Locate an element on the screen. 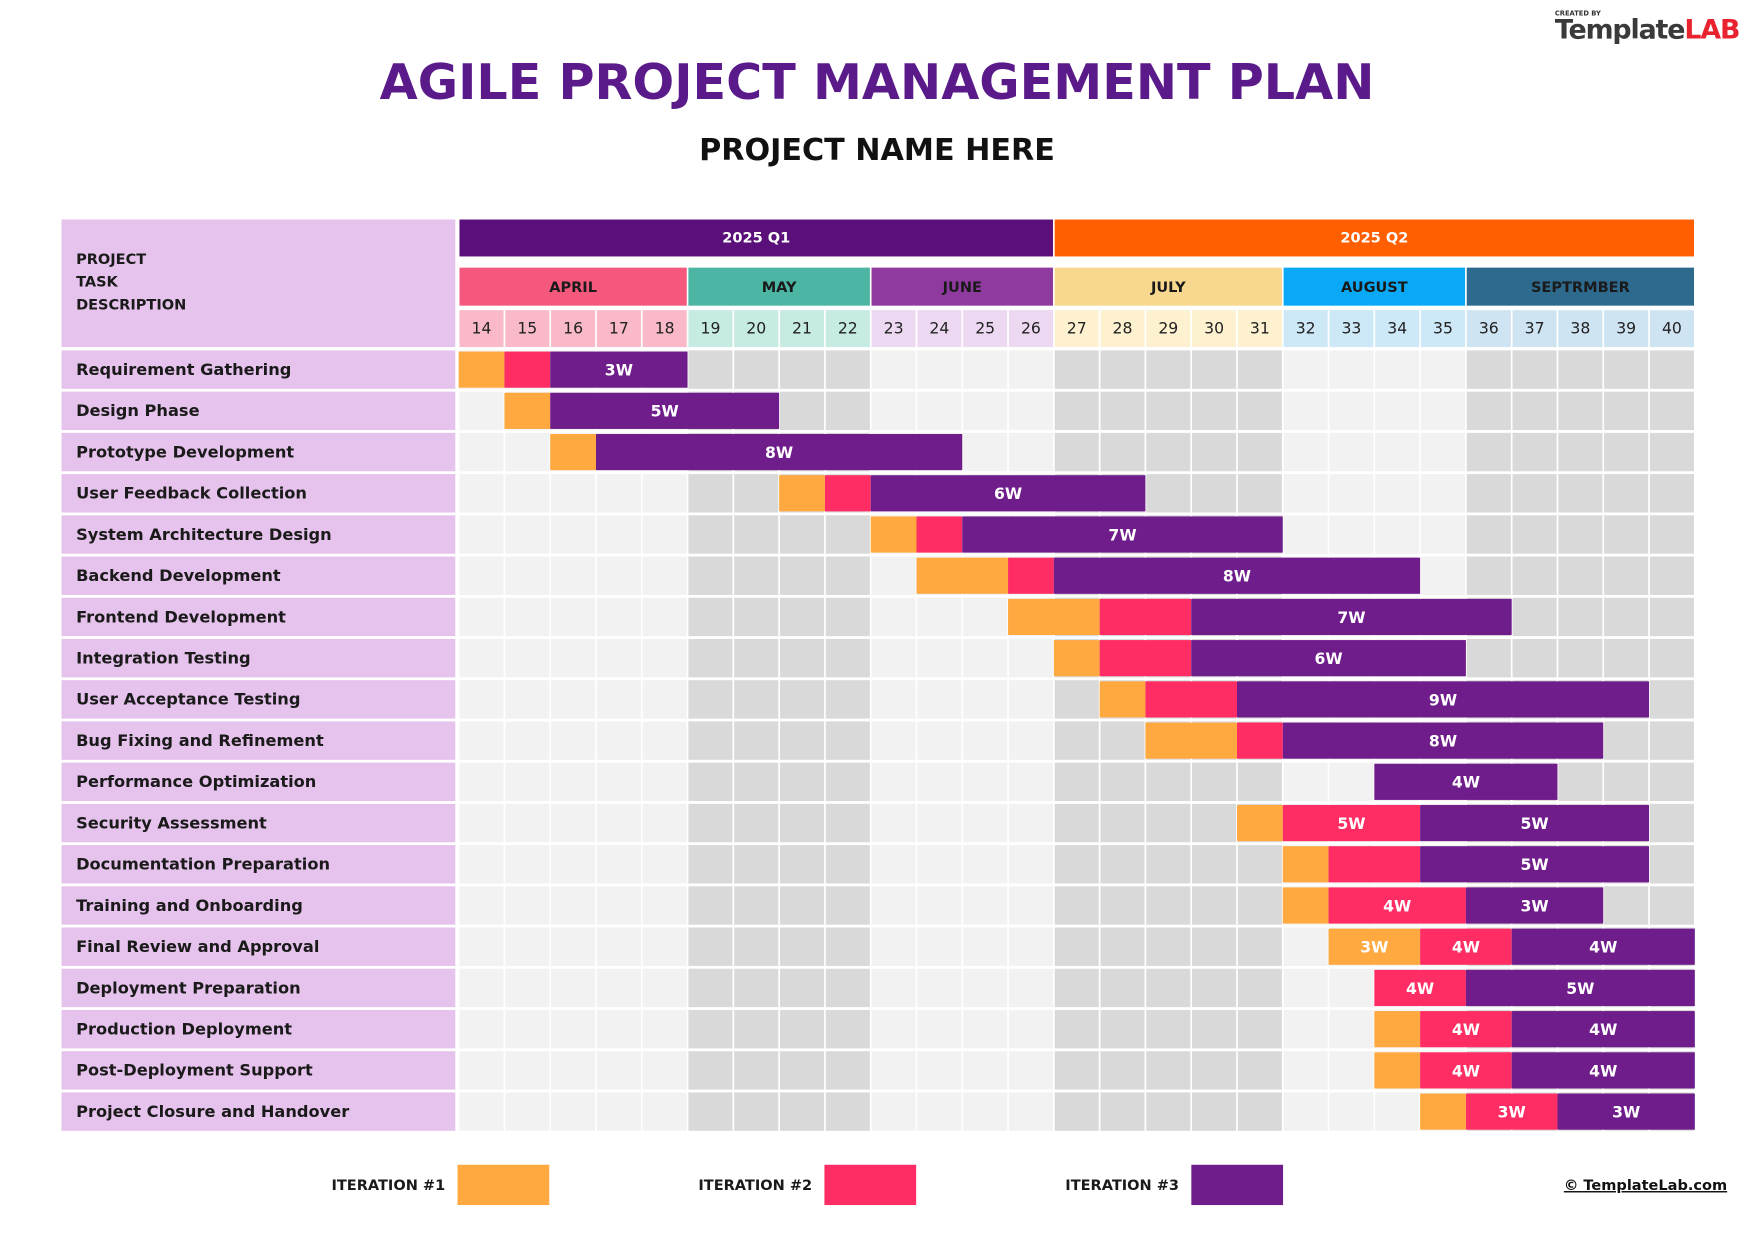 The image size is (1754, 1240). task-header: PROJECT is located at coordinates (111, 260).